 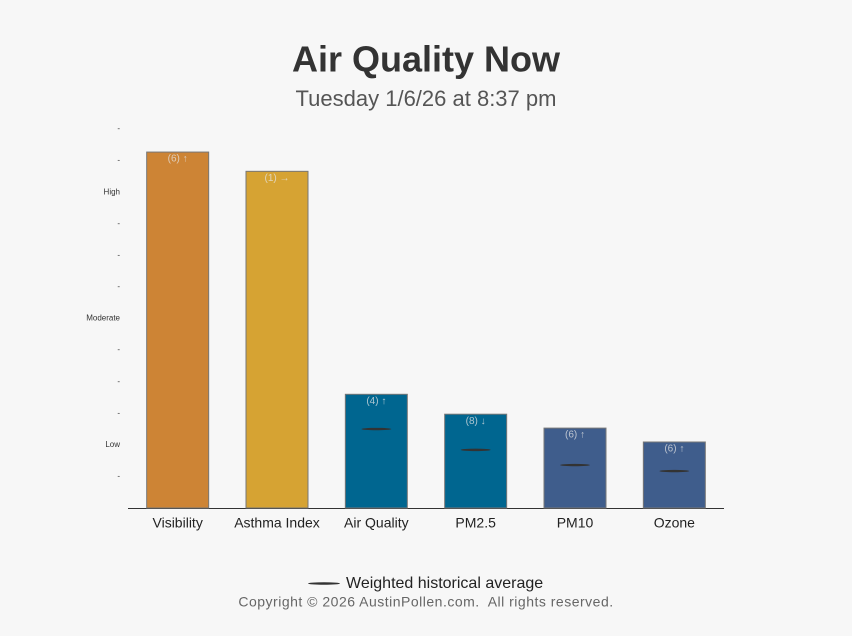 What do you see at coordinates (575, 523) in the screenshot?
I see `x-tick-label: PM10` at bounding box center [575, 523].